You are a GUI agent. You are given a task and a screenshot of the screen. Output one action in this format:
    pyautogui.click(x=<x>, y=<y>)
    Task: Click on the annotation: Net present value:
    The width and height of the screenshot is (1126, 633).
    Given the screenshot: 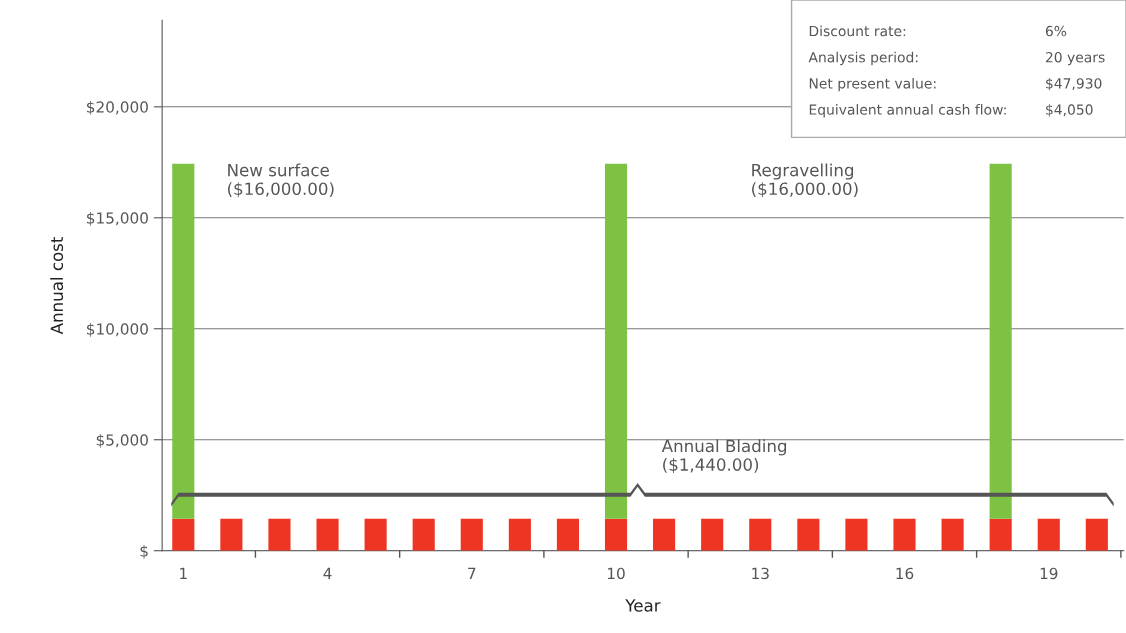 What is the action you would take?
    pyautogui.click(x=872, y=84)
    